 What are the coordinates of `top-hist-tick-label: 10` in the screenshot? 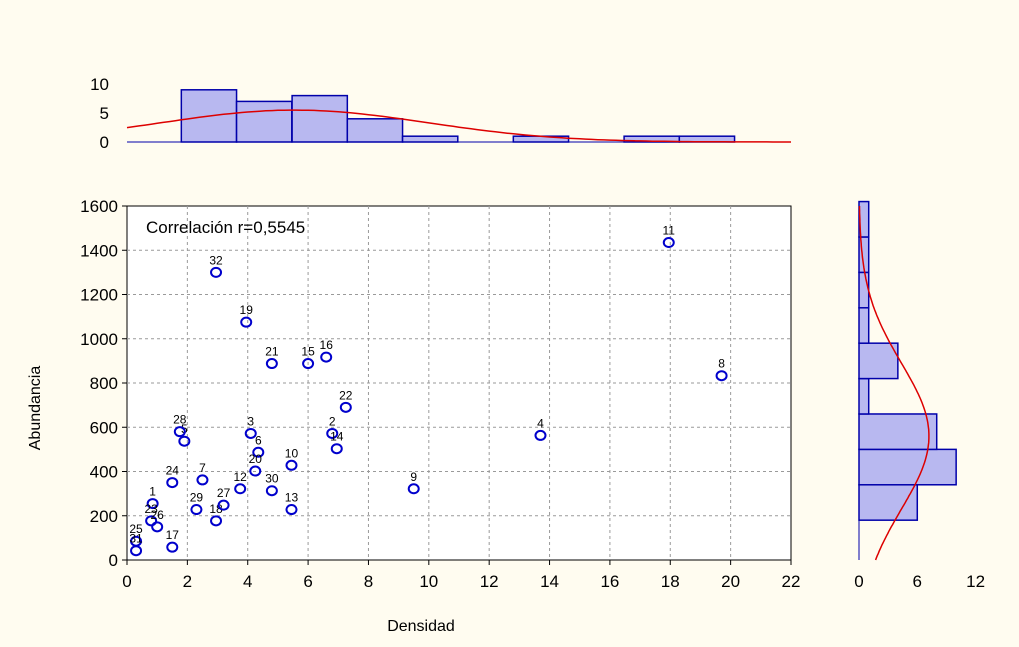 It's located at (99, 84).